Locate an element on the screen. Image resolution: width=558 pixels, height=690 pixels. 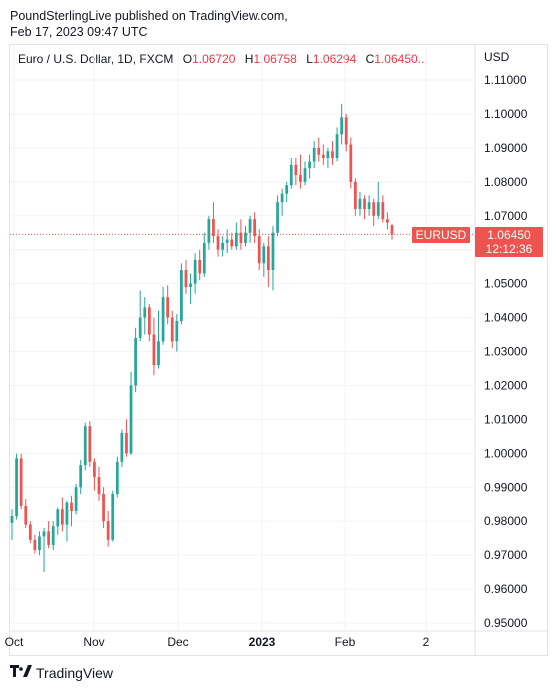
open-label: O is located at coordinates (187, 59).